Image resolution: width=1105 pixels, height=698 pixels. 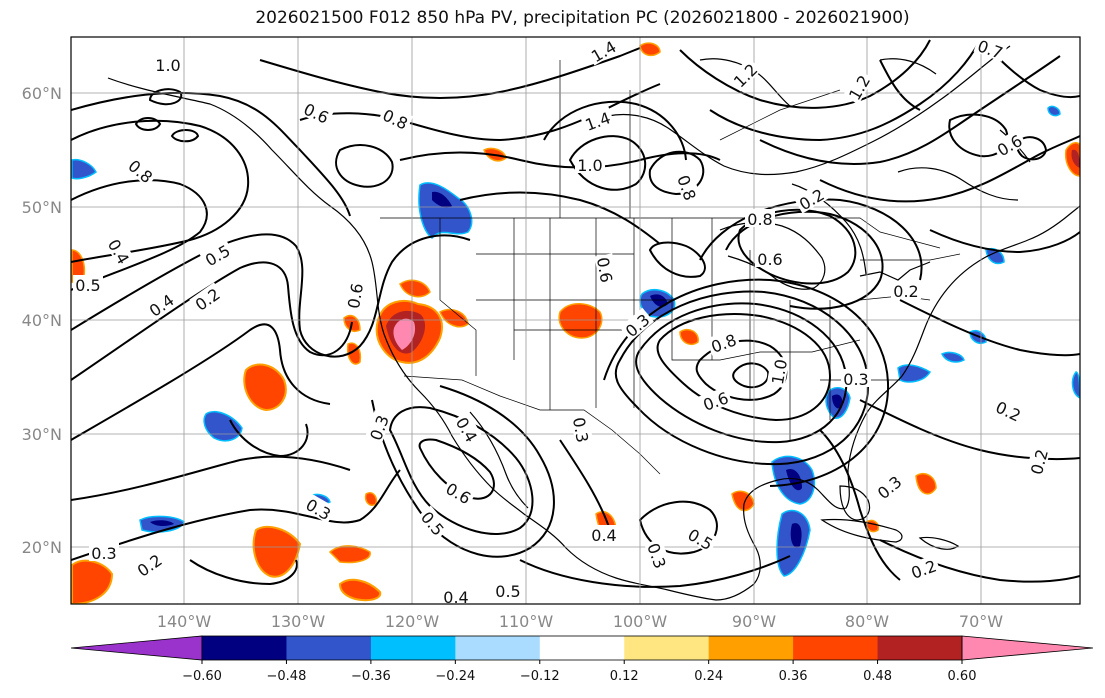 What do you see at coordinates (867, 621) in the screenshot?
I see `lon-label-80: 80°W` at bounding box center [867, 621].